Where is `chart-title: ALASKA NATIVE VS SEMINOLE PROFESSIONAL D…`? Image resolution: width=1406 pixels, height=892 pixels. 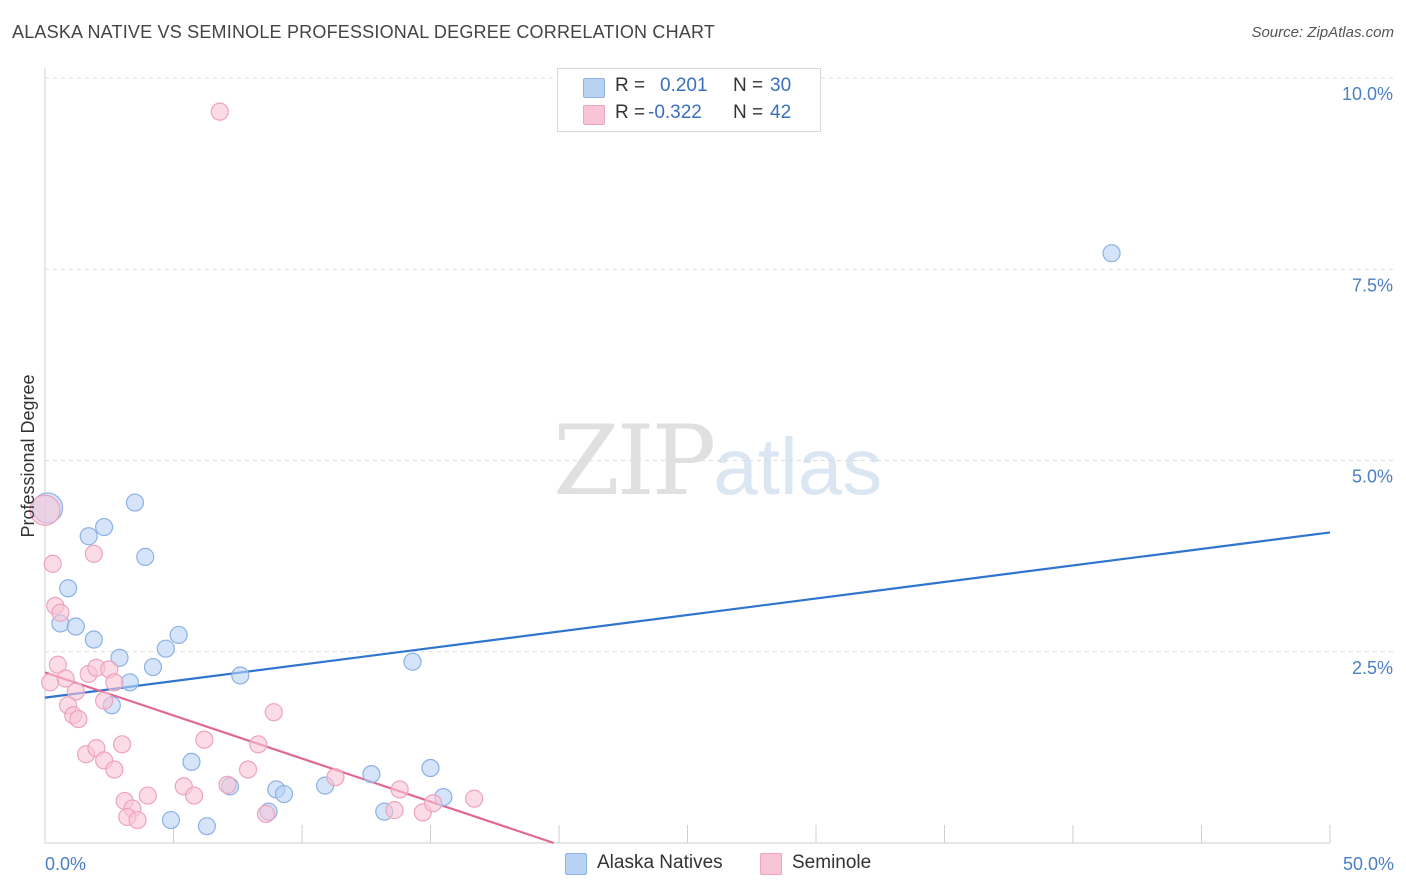
chart-title: ALASKA NATIVE VS SEMINOLE PROFESSIONAL D… is located at coordinates (364, 32).